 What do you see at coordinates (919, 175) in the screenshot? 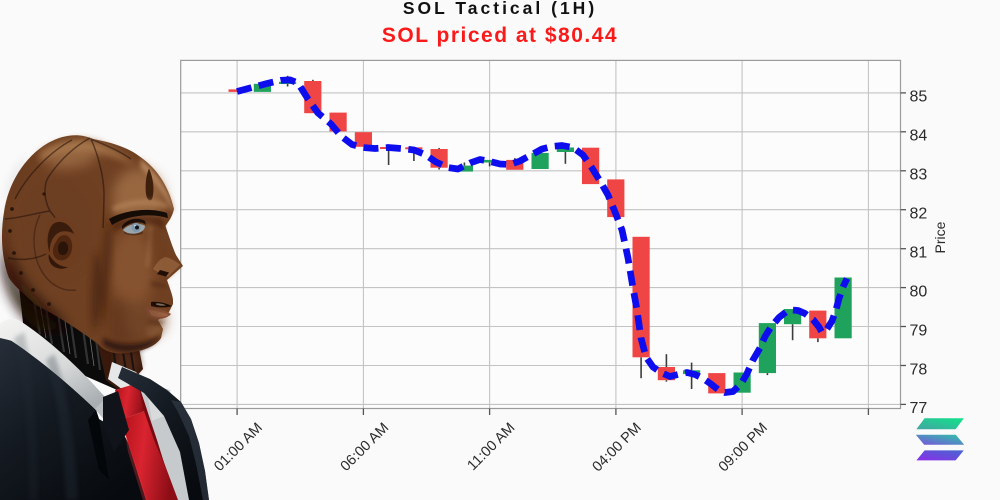
I see `svg-text: 83` at bounding box center [919, 175].